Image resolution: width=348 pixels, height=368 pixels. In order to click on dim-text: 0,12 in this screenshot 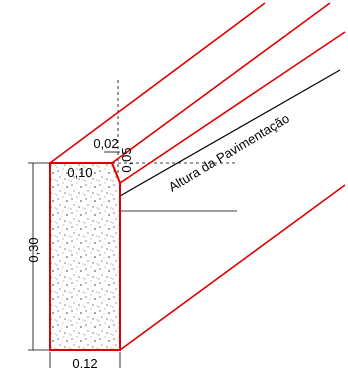, I will do `click(84, 362)`.